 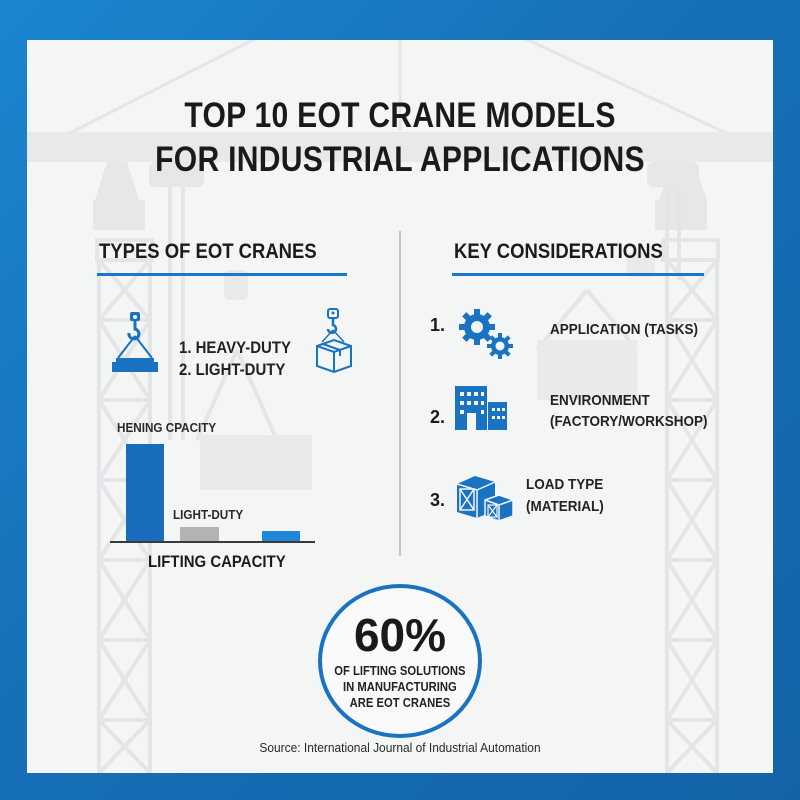 What do you see at coordinates (486, 334) in the screenshot?
I see `gears-icon` at bounding box center [486, 334].